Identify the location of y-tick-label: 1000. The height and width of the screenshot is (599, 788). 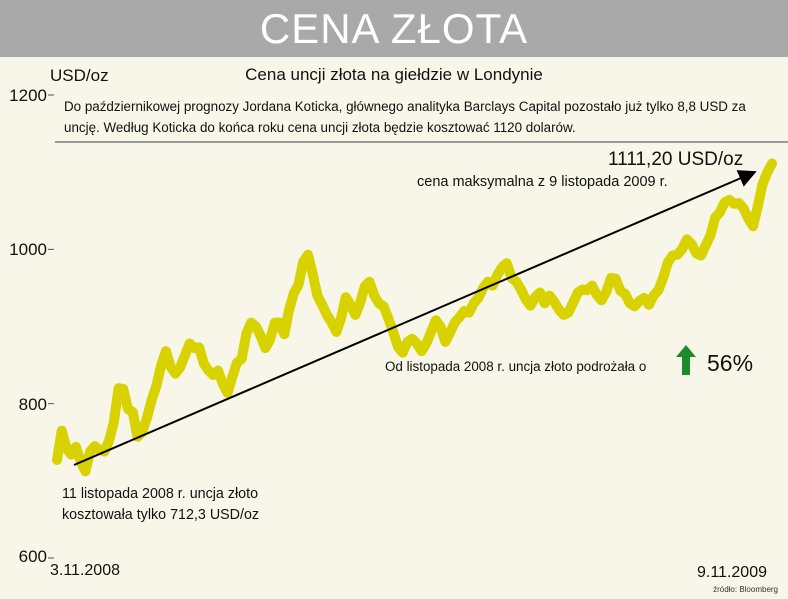
(28, 249).